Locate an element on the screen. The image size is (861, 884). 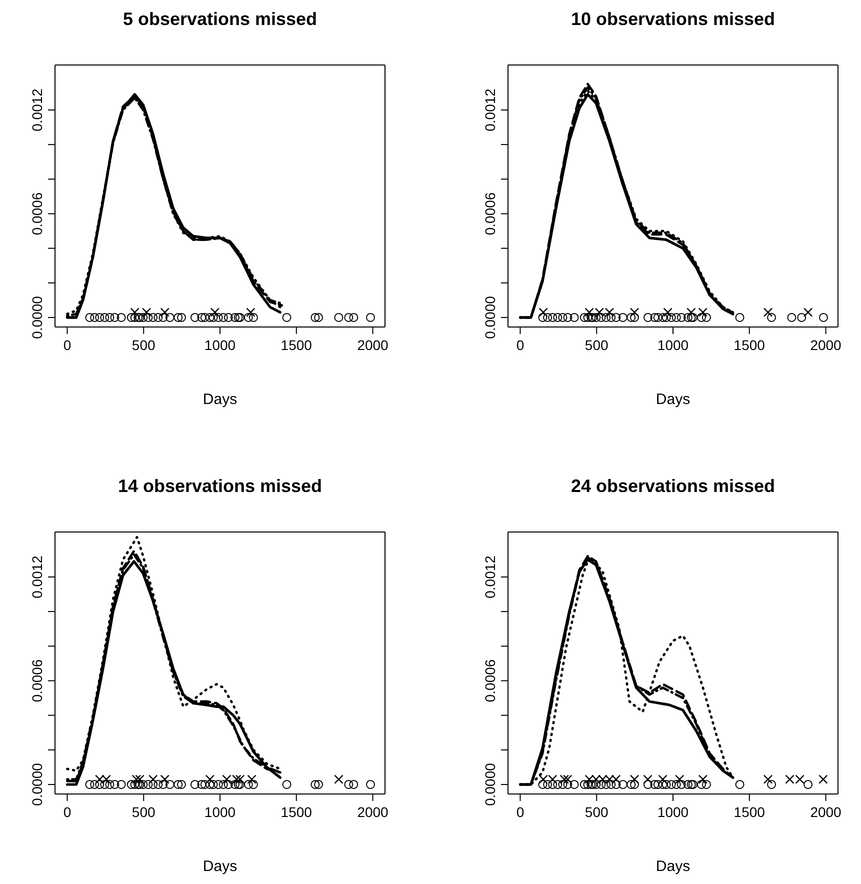
chart-title: 5 observations missed is located at coordinates (220, 19).